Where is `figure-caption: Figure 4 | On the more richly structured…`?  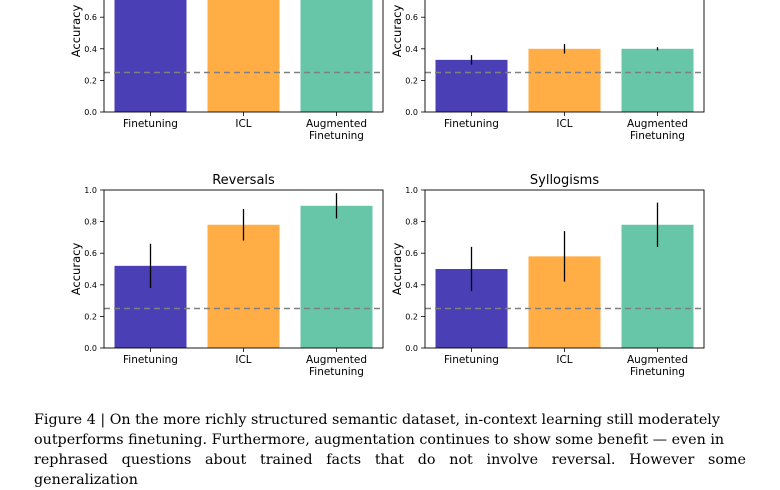 figure-caption: Figure 4 | On the more richly structured… is located at coordinates (390, 450).